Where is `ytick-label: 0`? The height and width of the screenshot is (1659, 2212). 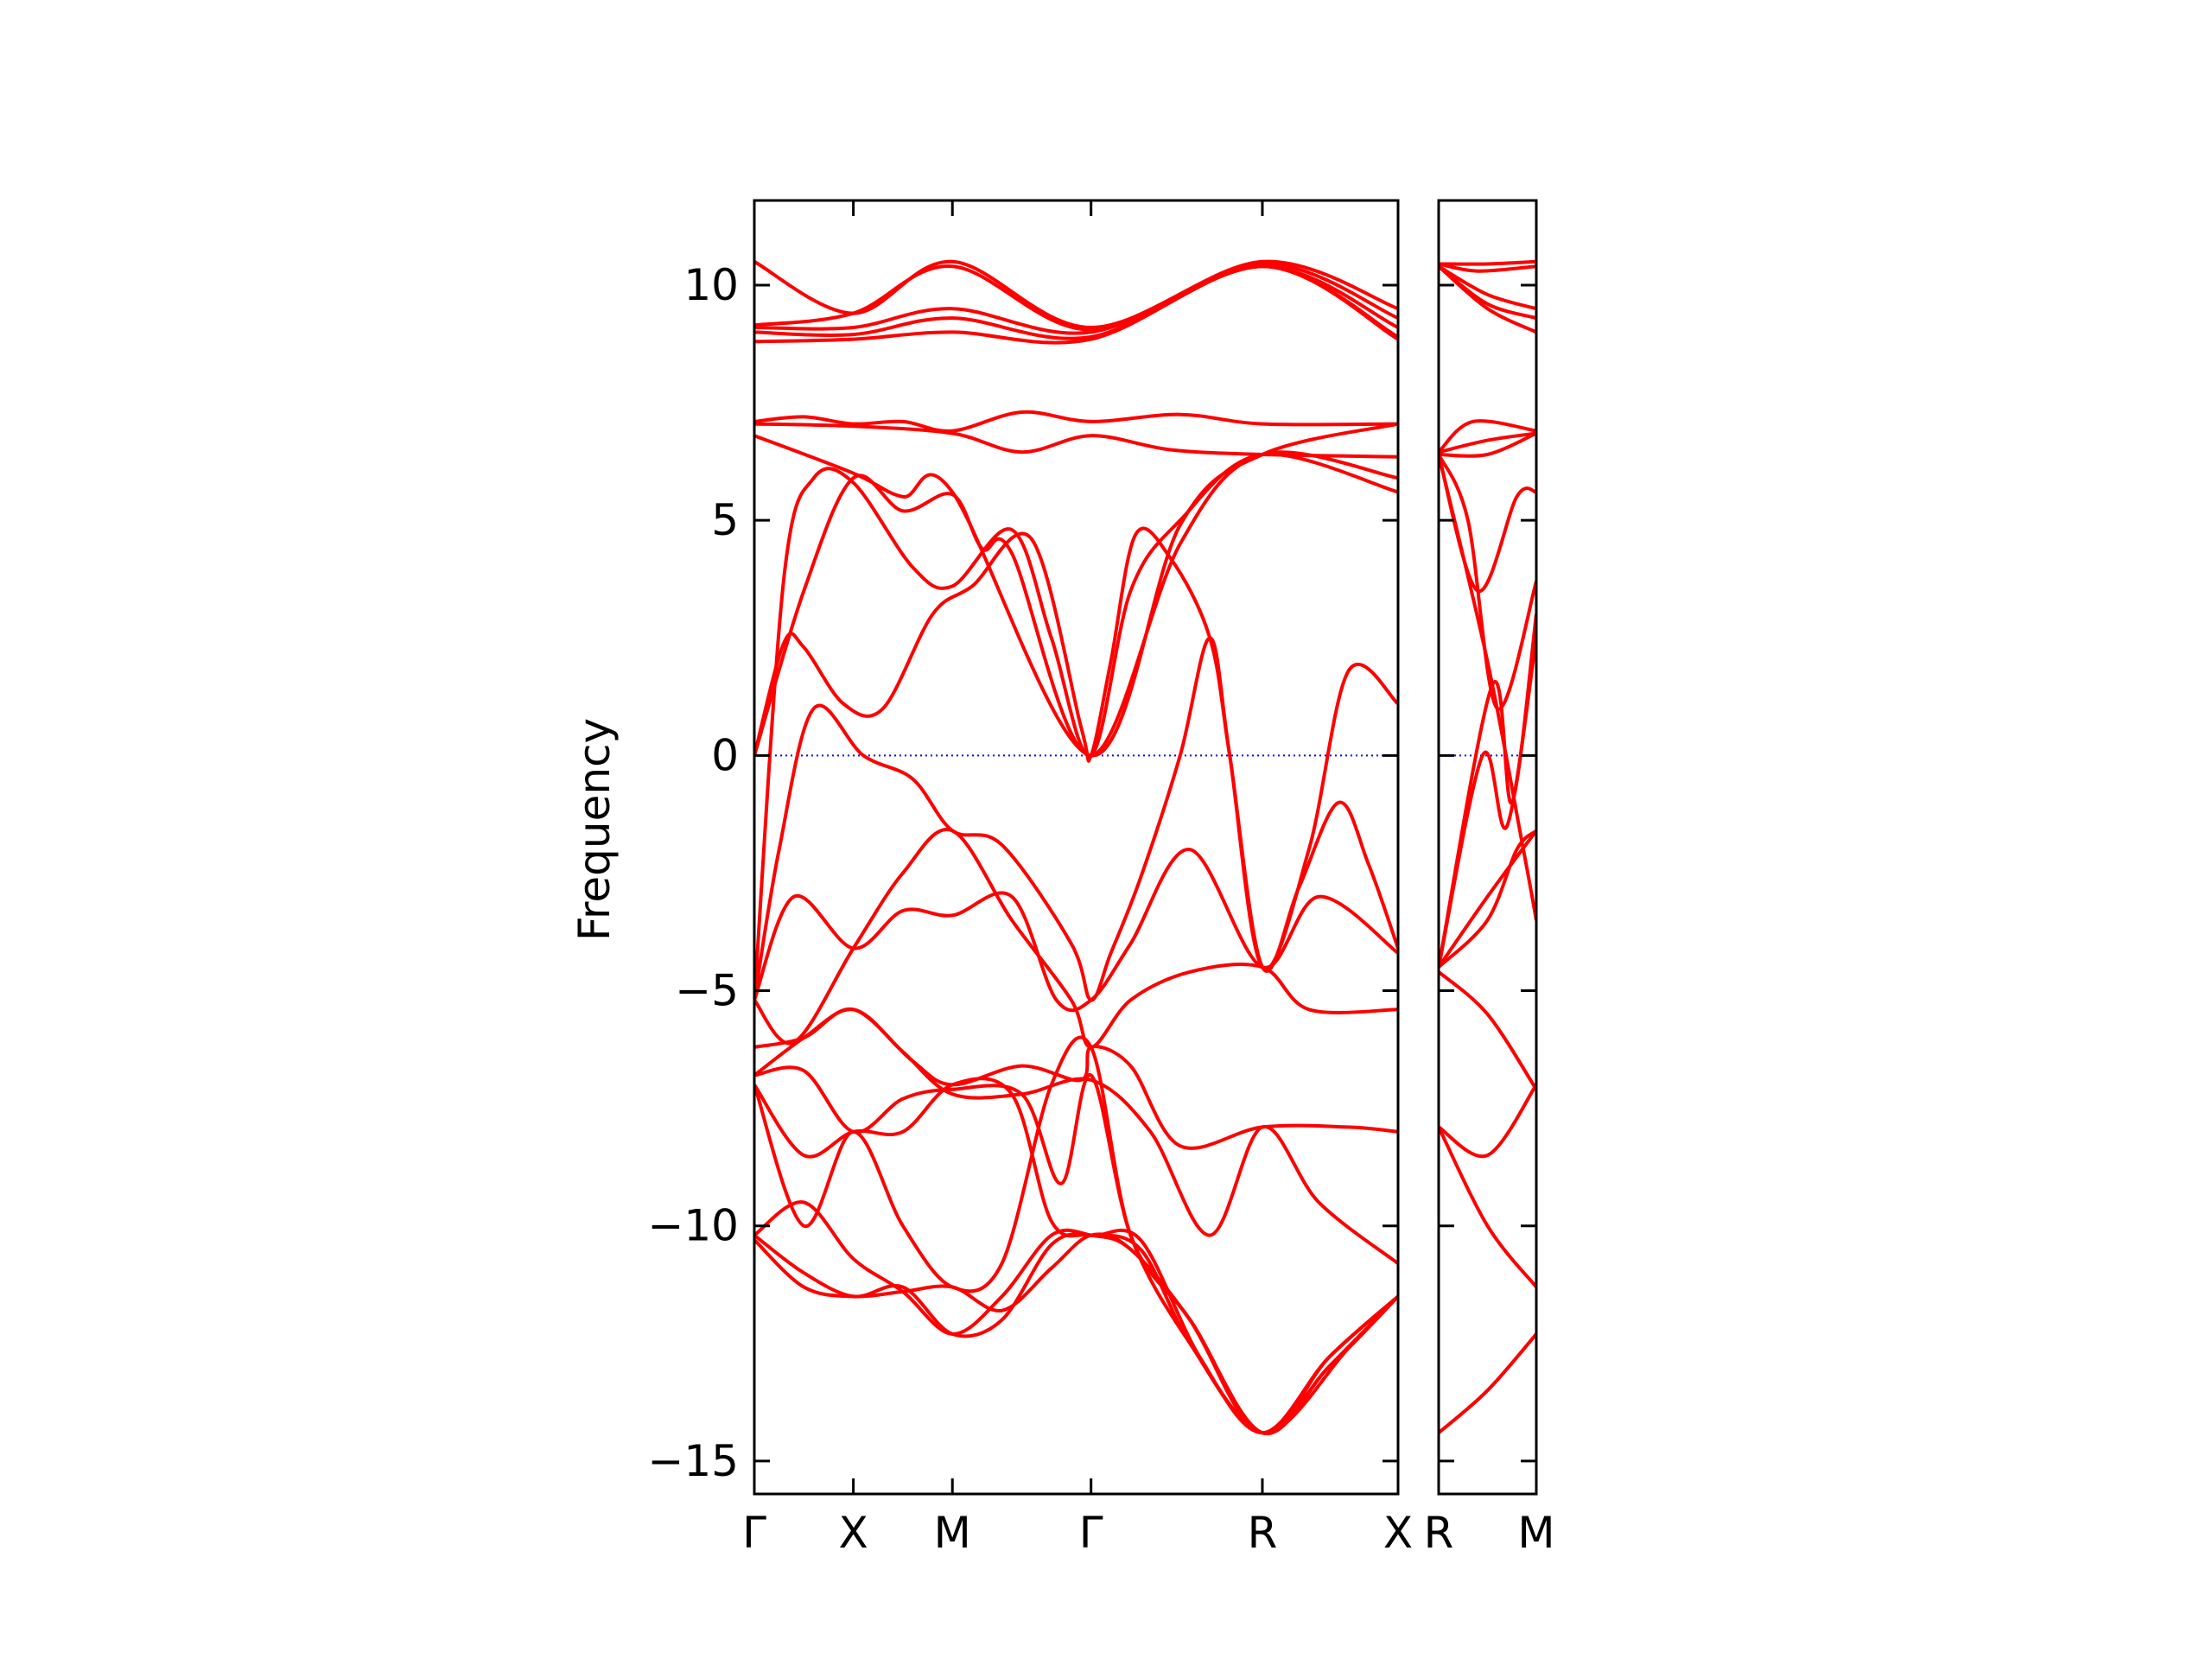 ytick-label: 0 is located at coordinates (725, 755).